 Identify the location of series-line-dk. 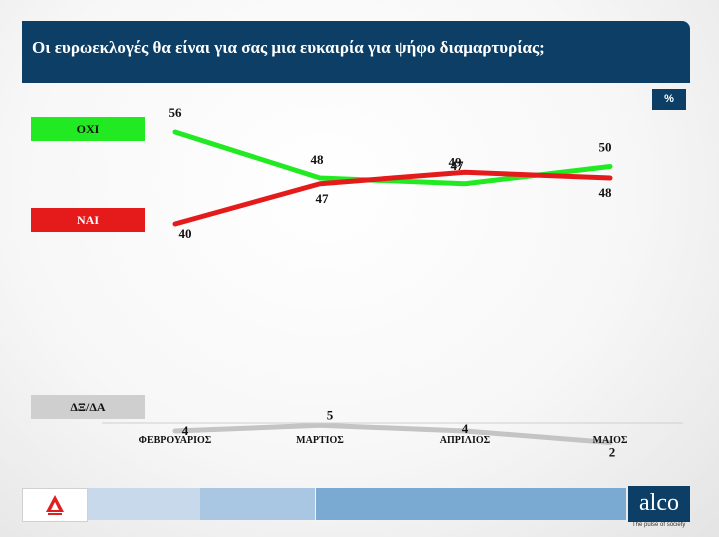
(392, 433).